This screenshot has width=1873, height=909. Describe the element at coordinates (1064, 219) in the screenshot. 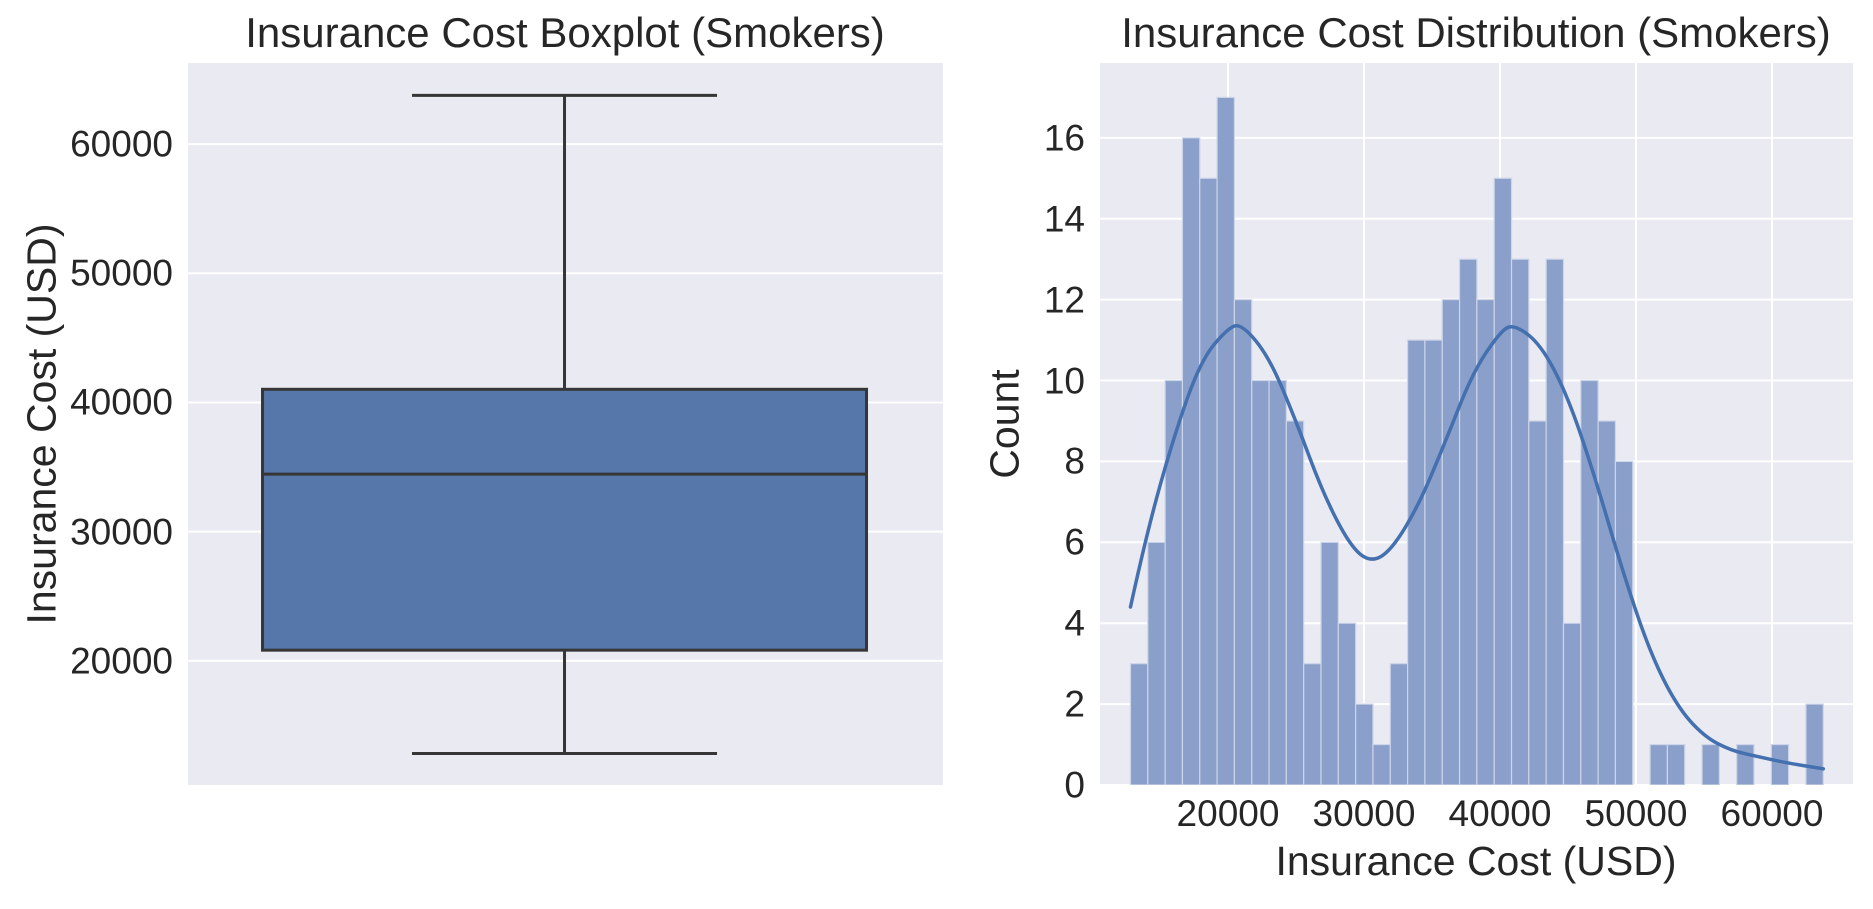

I see `histogram-ytick: 14` at that location.